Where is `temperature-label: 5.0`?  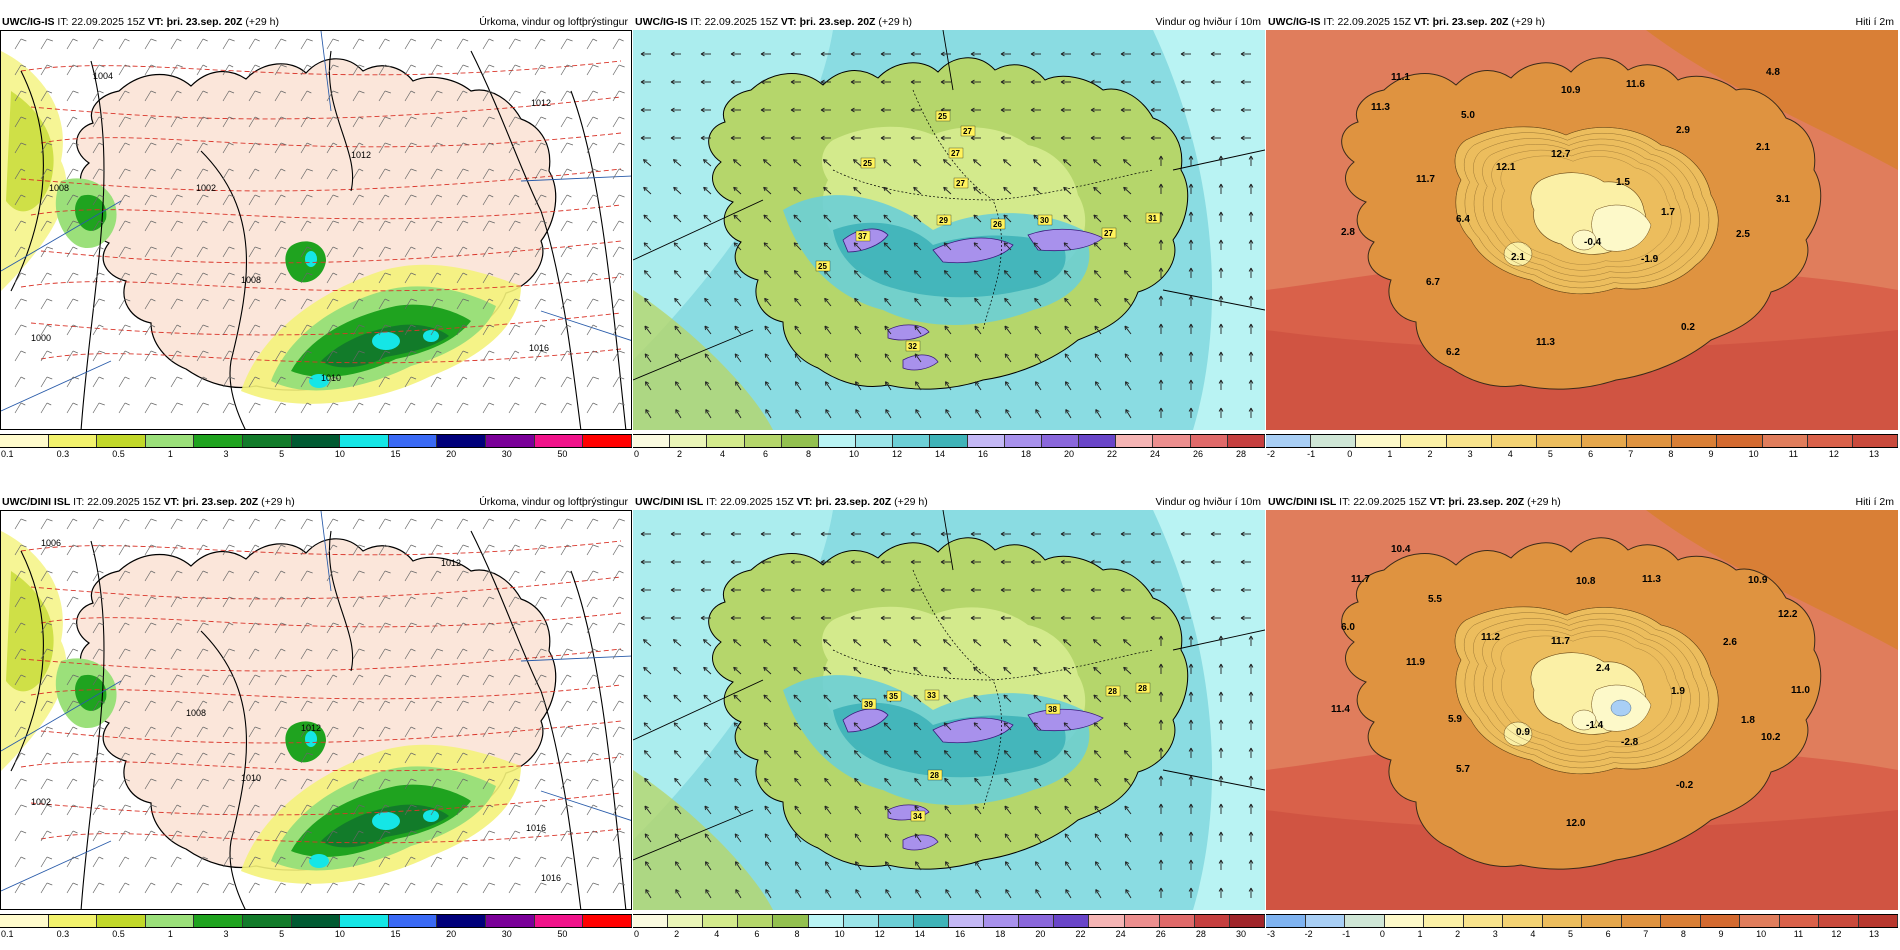
temperature-label: 5.0 is located at coordinates (1468, 115).